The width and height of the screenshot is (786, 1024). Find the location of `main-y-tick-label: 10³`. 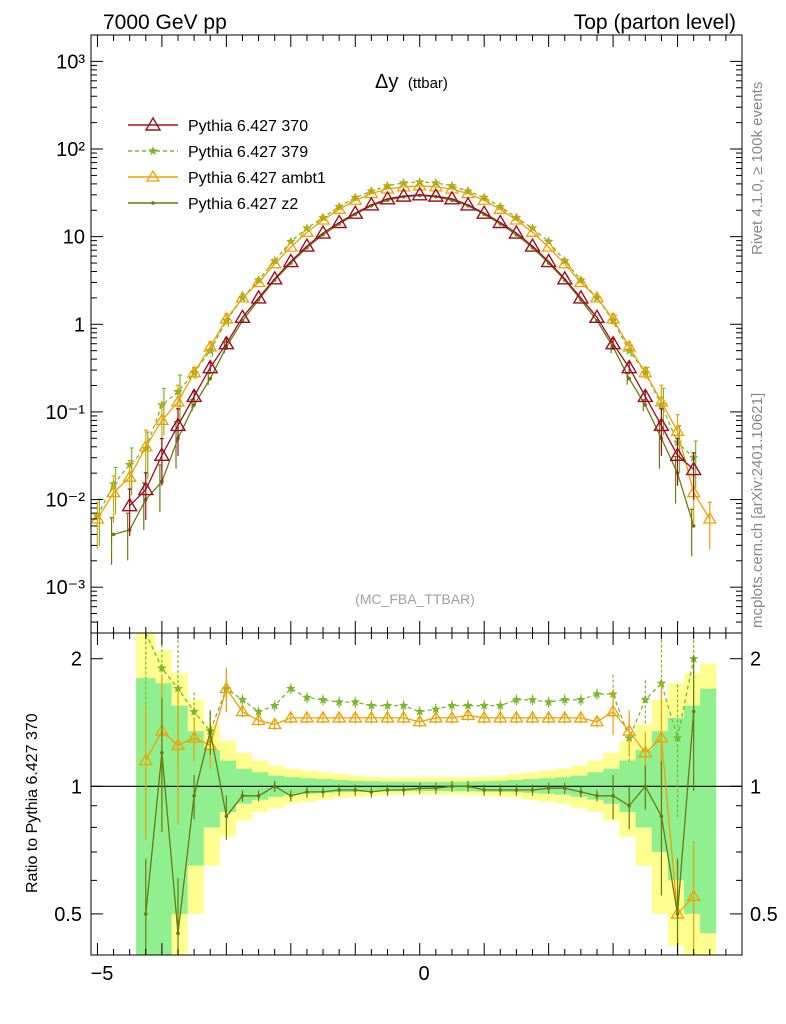

main-y-tick-label: 10³ is located at coordinates (70, 62).